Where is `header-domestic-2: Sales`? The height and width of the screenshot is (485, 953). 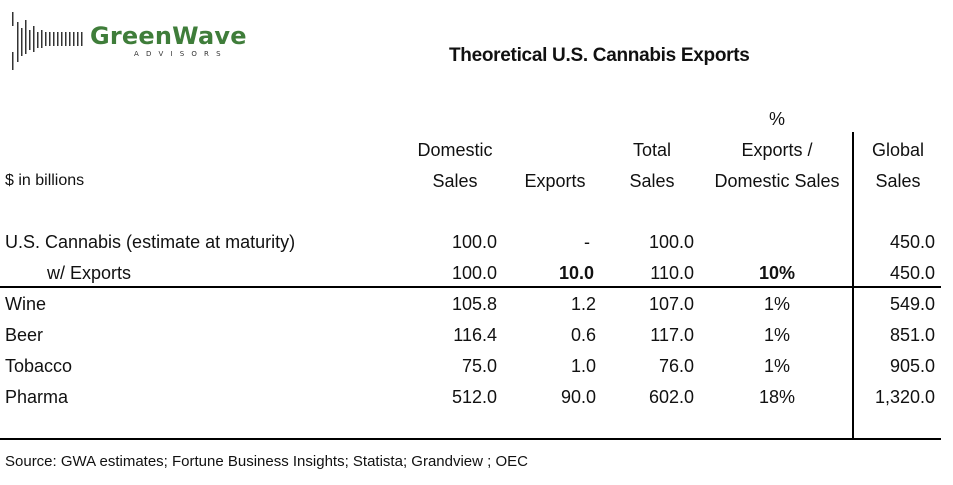 header-domestic-2: Sales is located at coordinates (455, 181).